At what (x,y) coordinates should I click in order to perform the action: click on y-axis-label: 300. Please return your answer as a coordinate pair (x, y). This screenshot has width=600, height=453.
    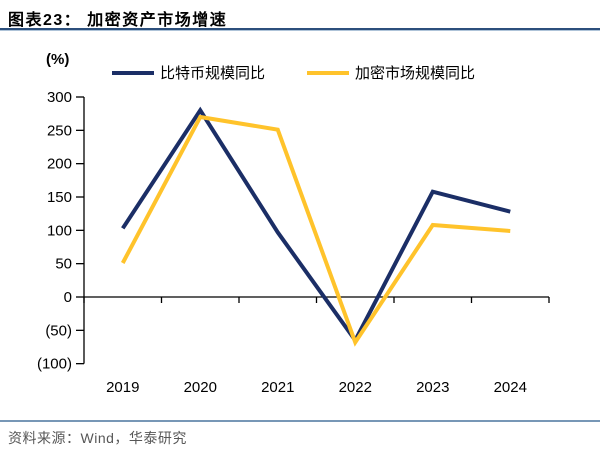
    Looking at the image, I should click on (59, 98).